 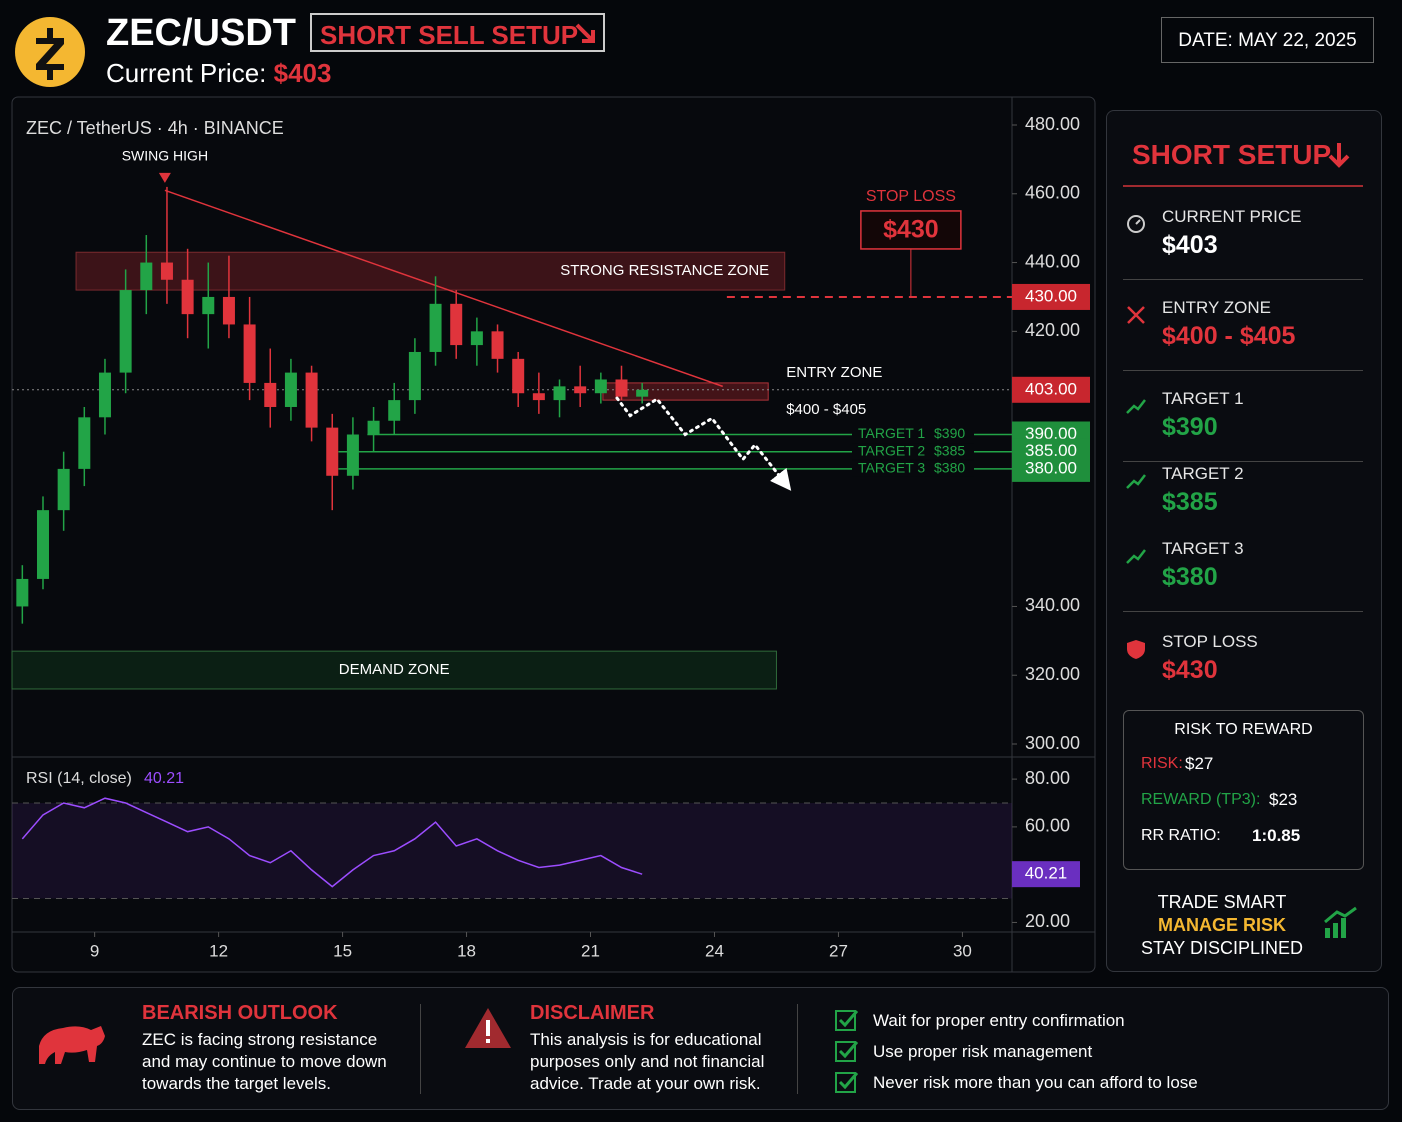 I want to click on date: DATE: MAY 22, 2025, so click(x=1267, y=40).